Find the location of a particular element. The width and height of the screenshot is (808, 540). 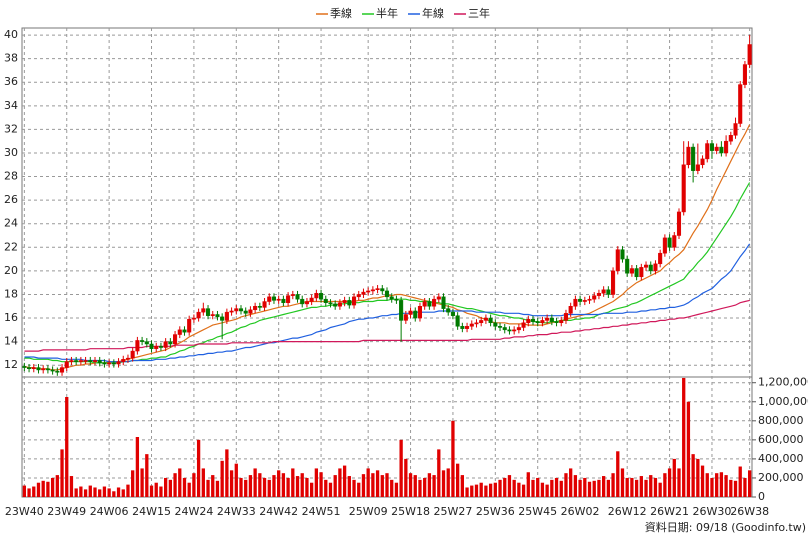

y-tick-label: 26 is located at coordinates (11, 199).